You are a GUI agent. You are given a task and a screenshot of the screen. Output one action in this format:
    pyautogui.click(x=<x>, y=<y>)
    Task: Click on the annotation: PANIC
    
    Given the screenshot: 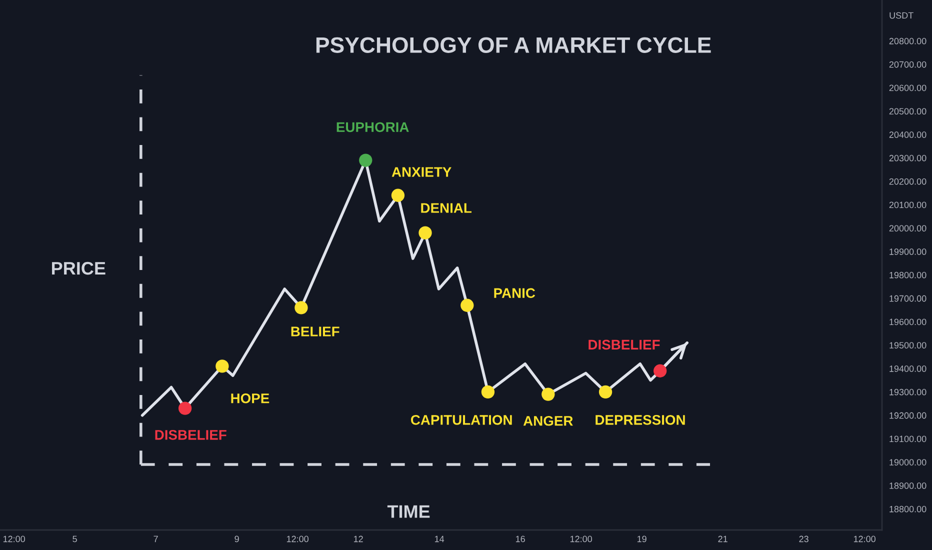 What is the action you would take?
    pyautogui.click(x=515, y=293)
    